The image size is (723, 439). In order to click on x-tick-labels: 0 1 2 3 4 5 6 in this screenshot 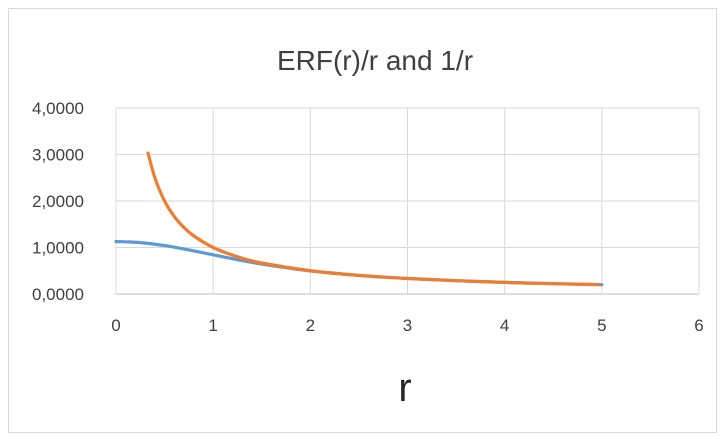, I will do `click(407, 325)`.